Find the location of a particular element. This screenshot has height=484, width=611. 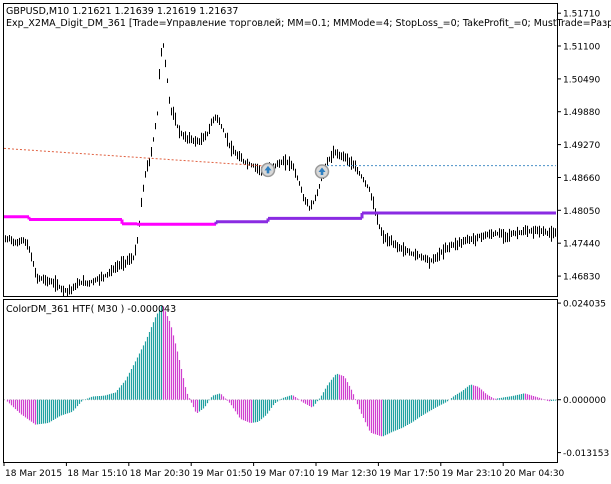

price-tick-label: 1.49880 is located at coordinates (581, 113).